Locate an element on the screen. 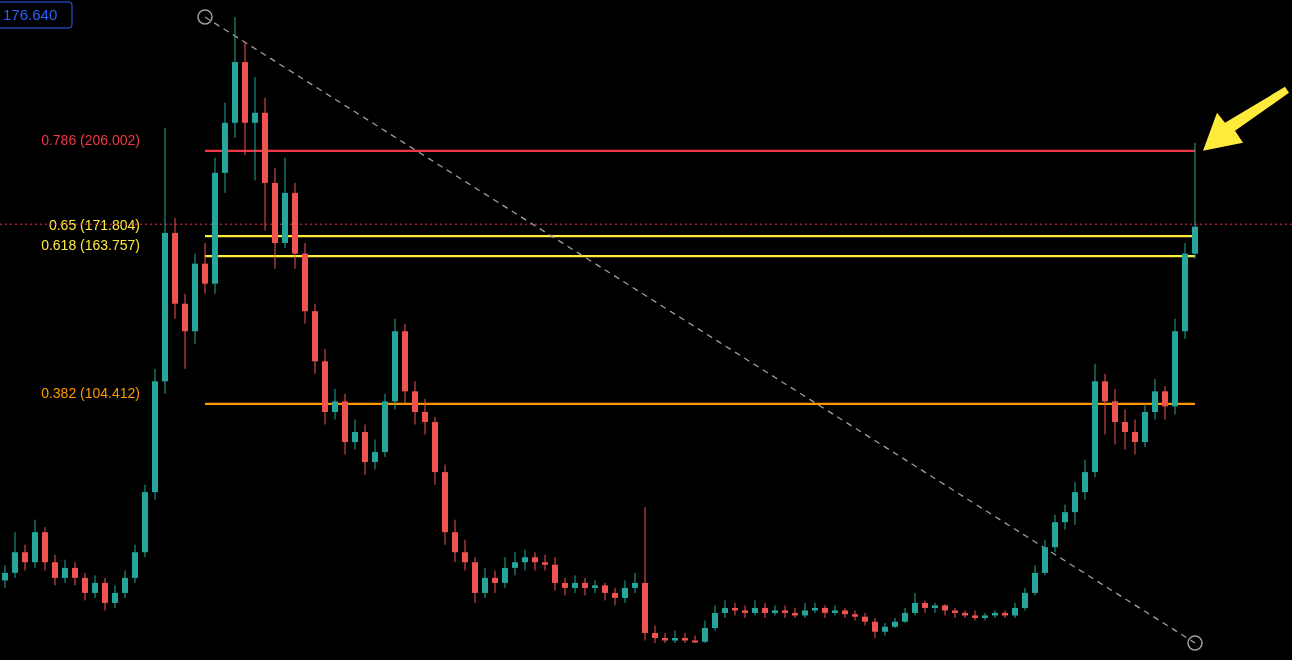  ref-line-label: 0.618 (163.757) is located at coordinates (90, 245).